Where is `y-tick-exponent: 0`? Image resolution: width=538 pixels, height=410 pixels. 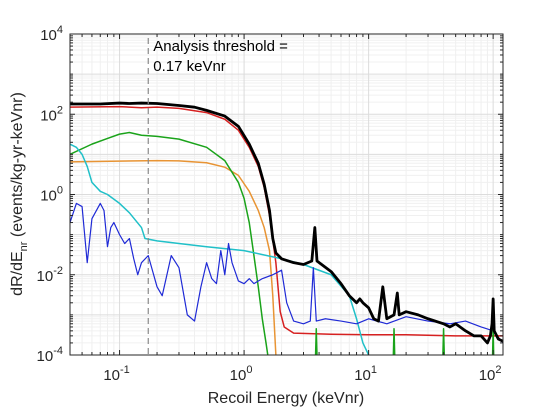
y-tick-exponent: 0 is located at coordinates (60, 191).